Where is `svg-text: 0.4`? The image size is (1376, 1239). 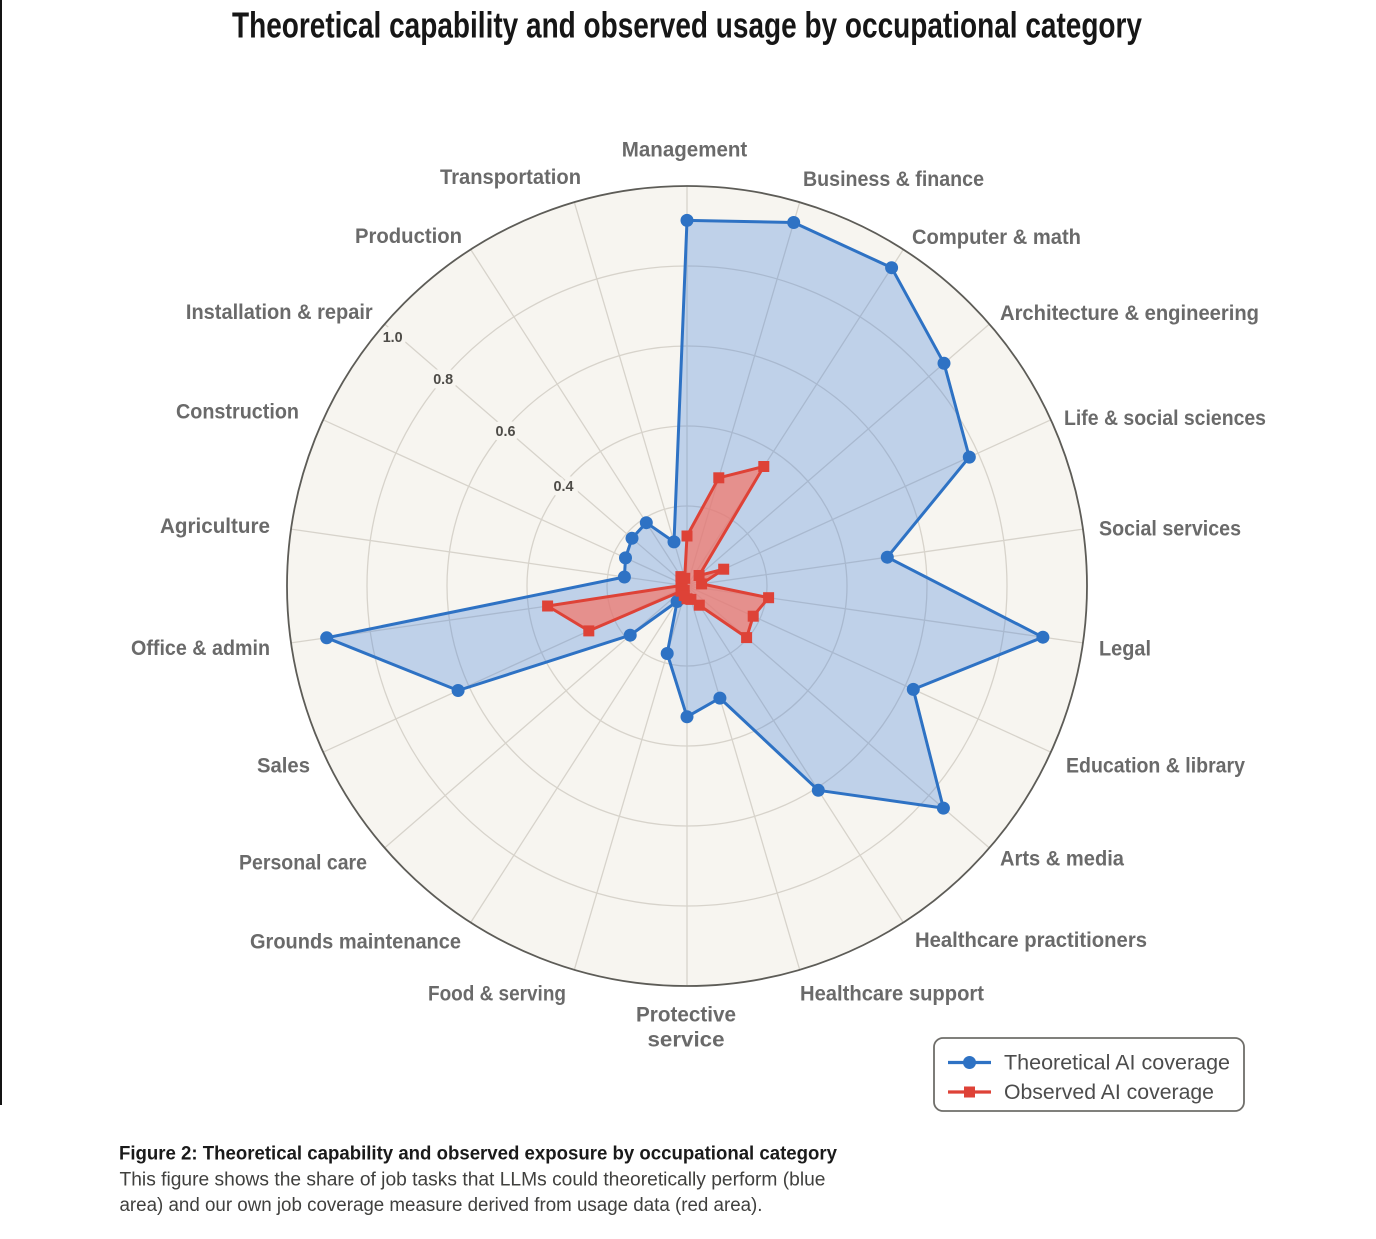
svg-text: 0.4 is located at coordinates (564, 486).